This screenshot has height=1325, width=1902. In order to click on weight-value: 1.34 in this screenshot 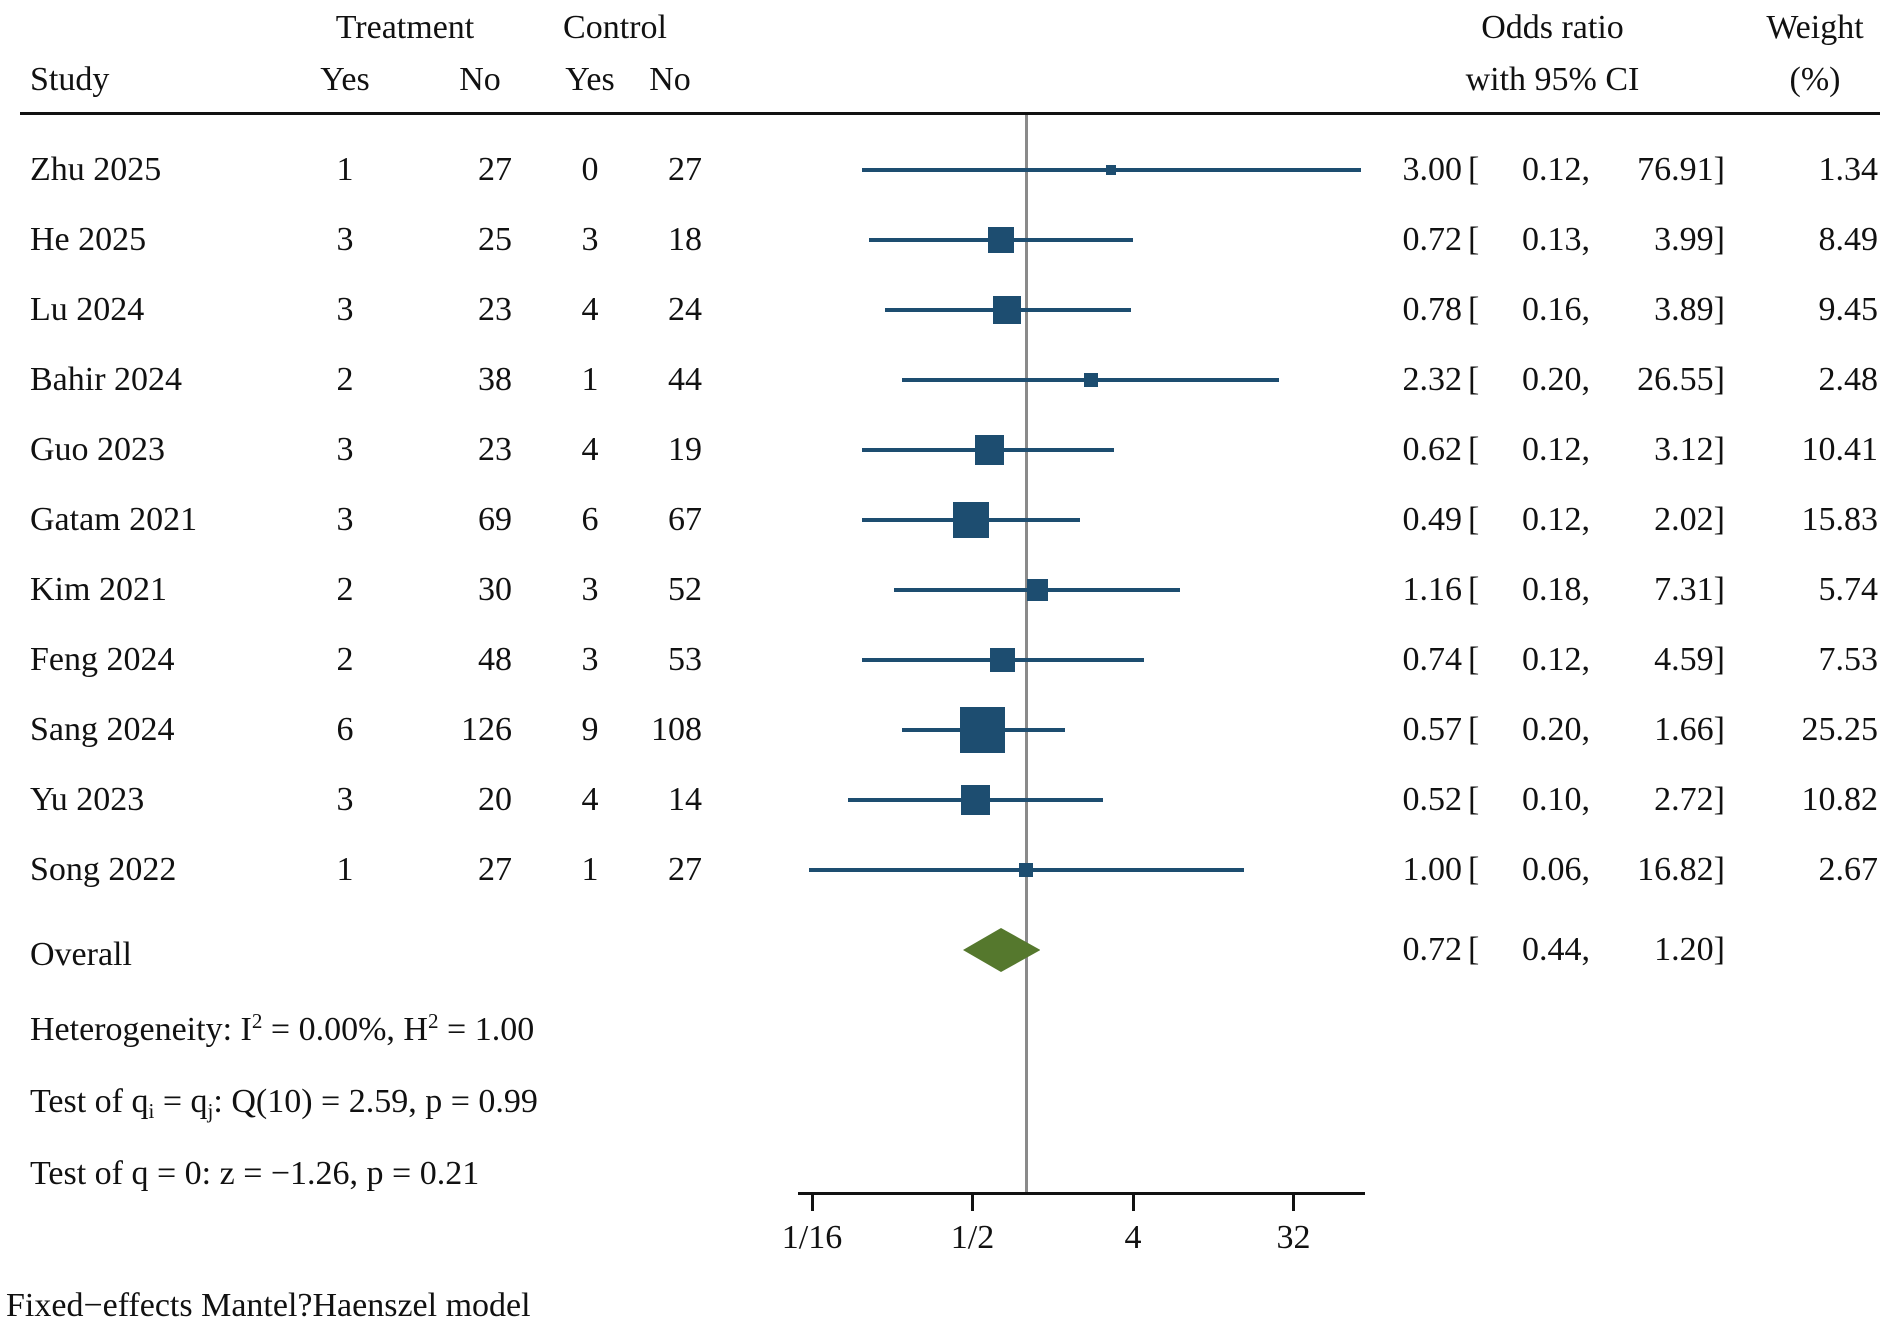, I will do `click(1848, 169)`.